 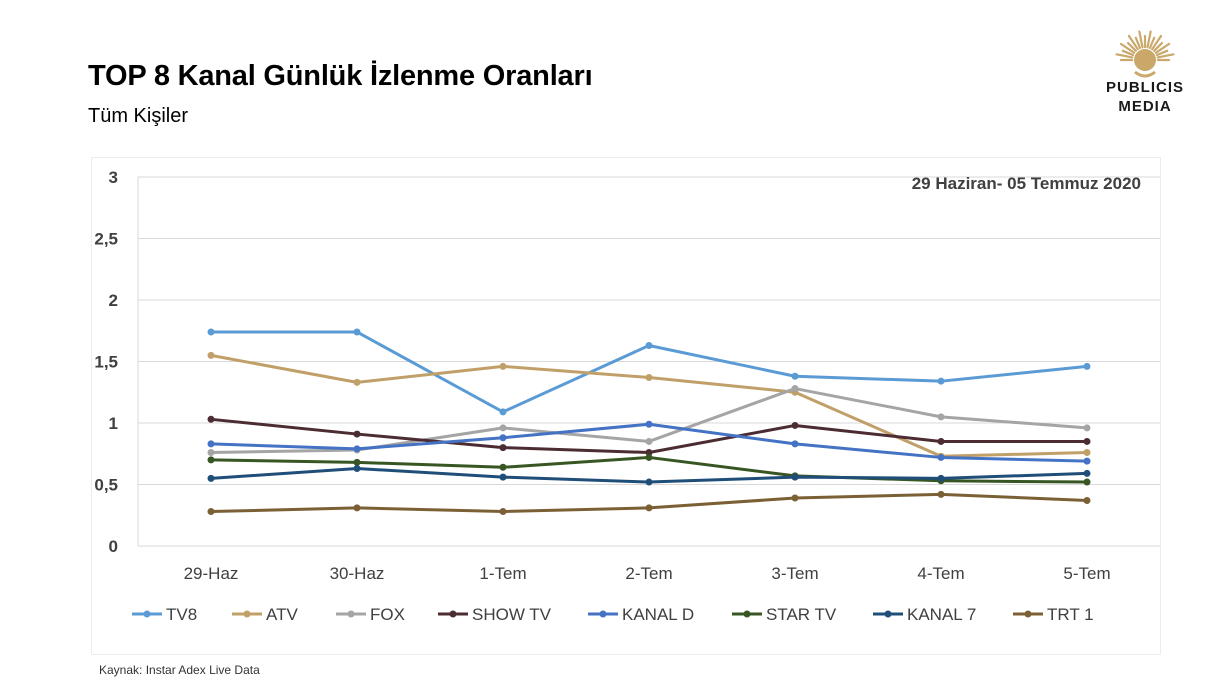 What do you see at coordinates (357, 573) in the screenshot?
I see `x-tick-label: 30-Haz` at bounding box center [357, 573].